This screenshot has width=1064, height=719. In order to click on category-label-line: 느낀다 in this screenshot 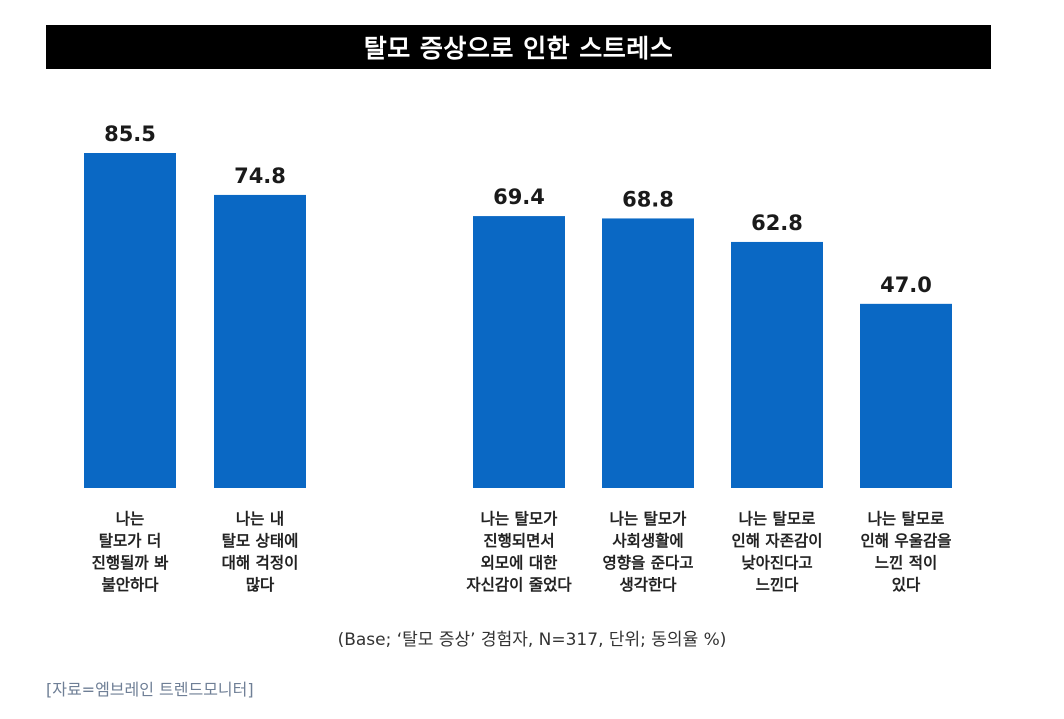, I will do `click(778, 585)`.